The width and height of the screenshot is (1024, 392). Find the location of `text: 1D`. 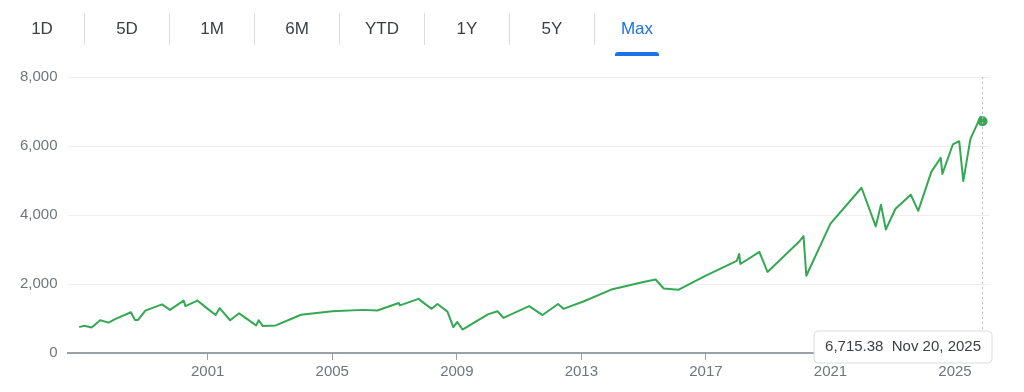

text: 1D is located at coordinates (42, 28).